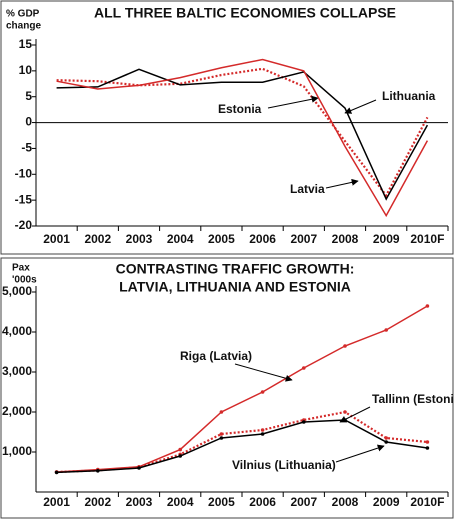  Describe the element at coordinates (284, 465) in the screenshot. I see `series-label: Vilnius (Lithuania)` at that location.